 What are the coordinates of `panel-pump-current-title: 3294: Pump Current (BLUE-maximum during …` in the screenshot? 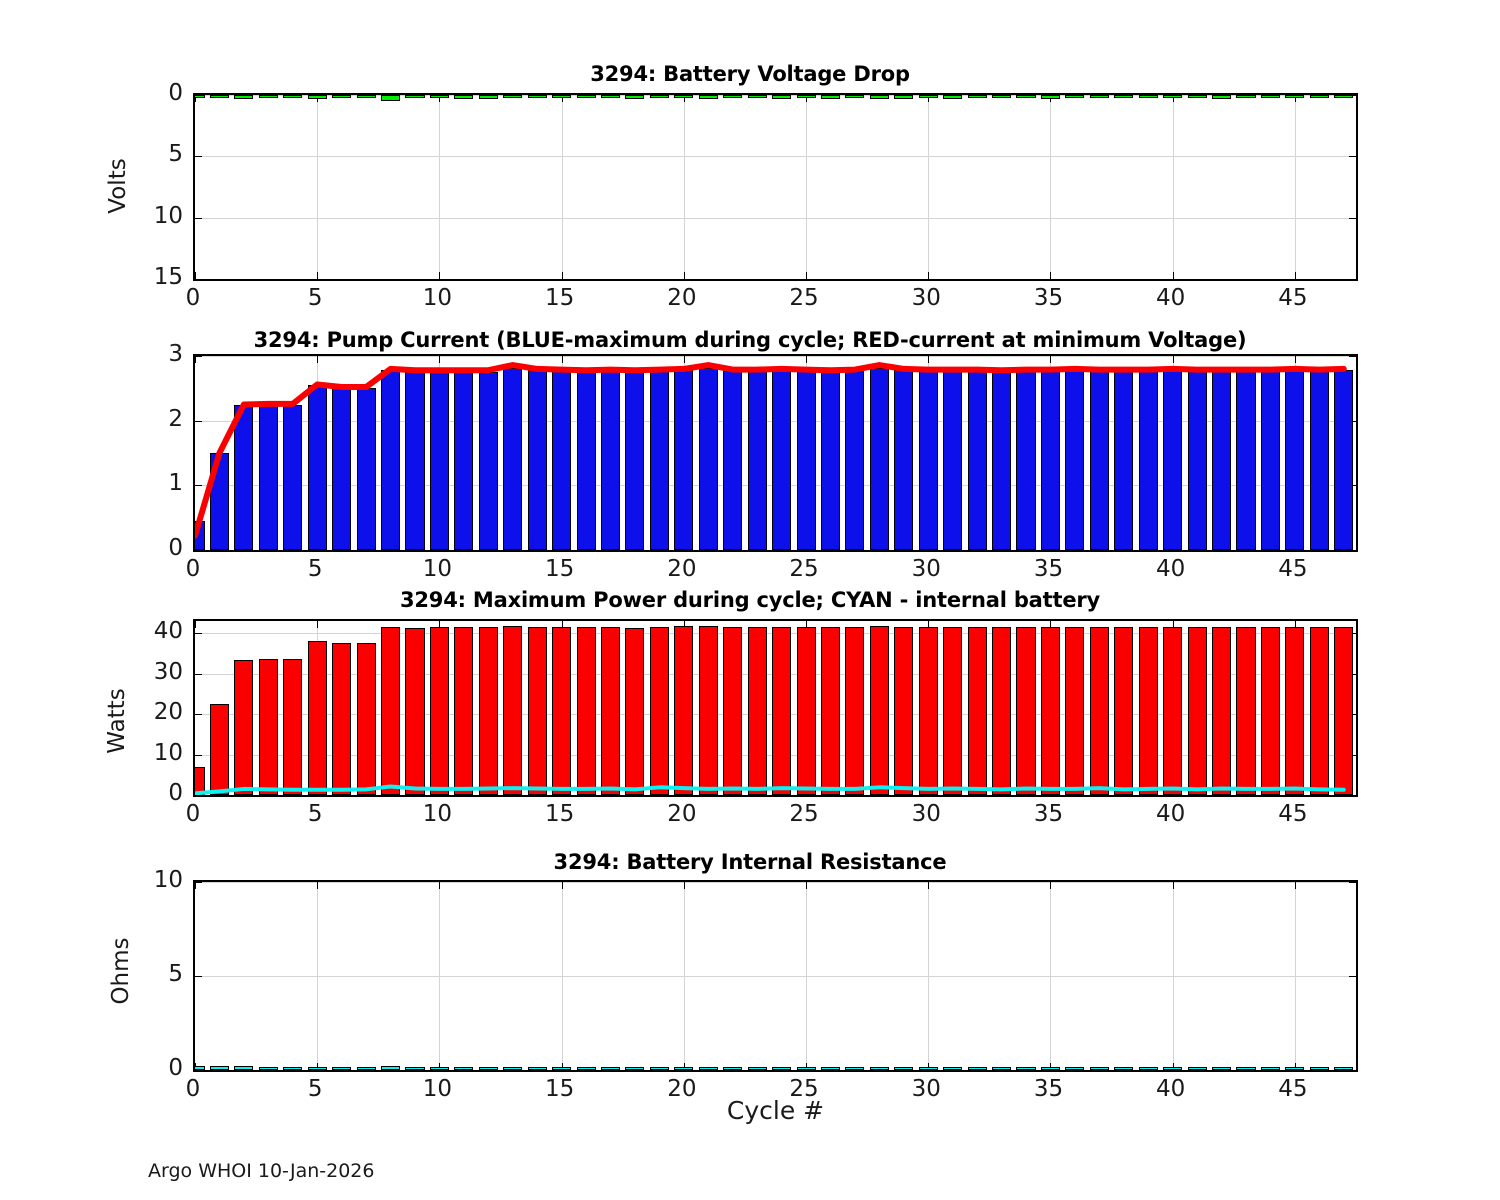 It's located at (750, 340).